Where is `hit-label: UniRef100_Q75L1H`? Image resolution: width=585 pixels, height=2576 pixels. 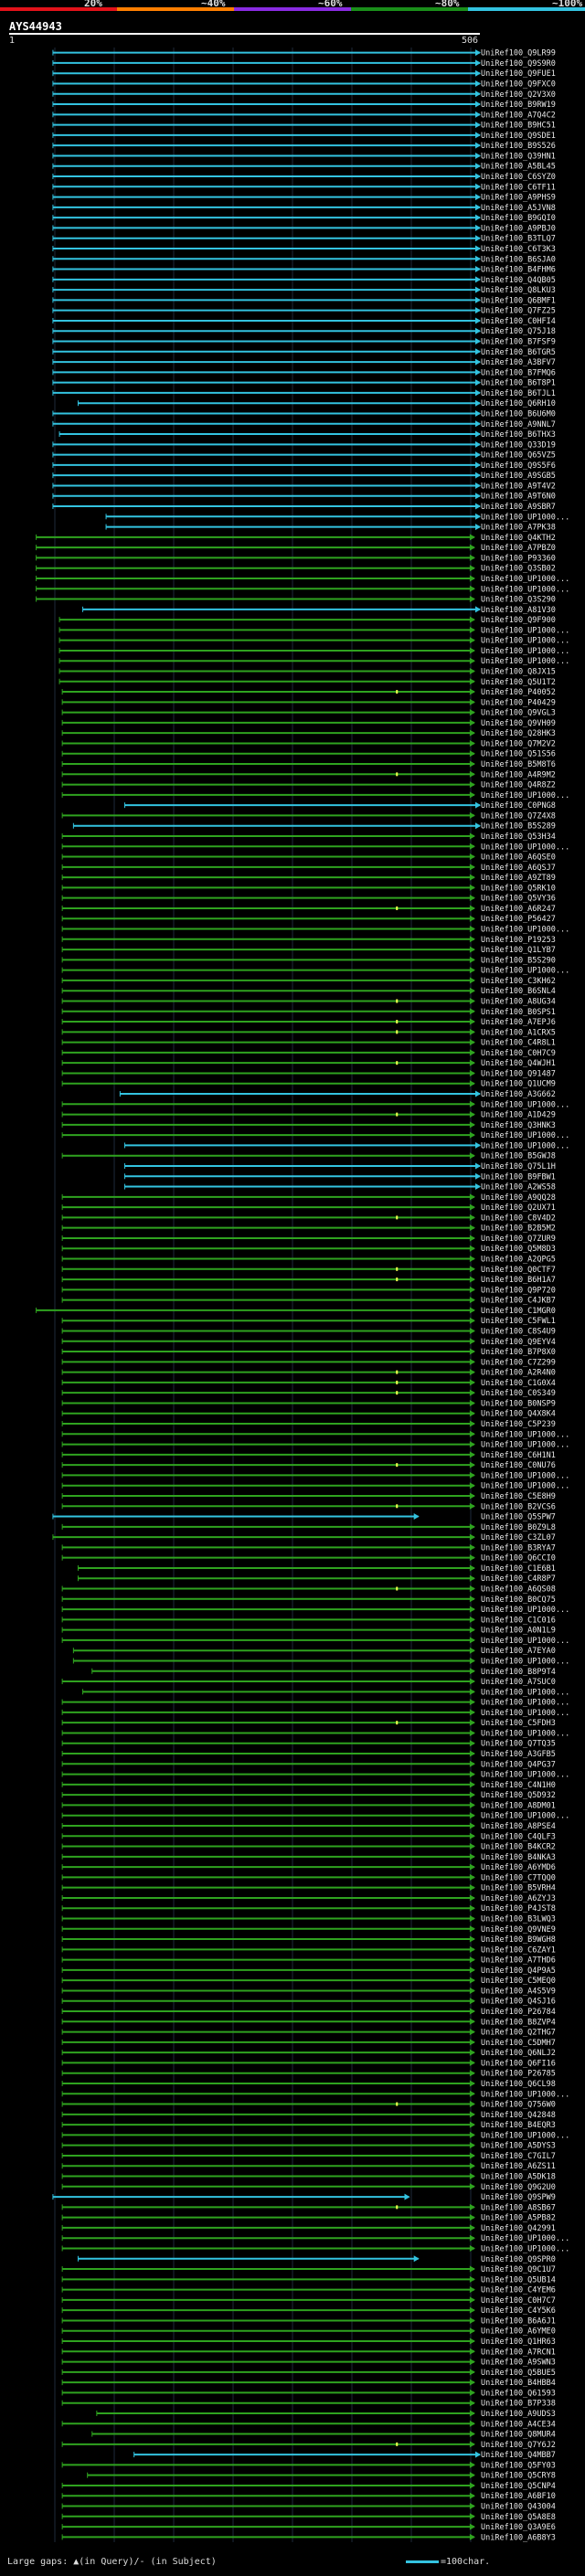
hit-label: UniRef100_Q75L1H is located at coordinates (518, 1166).